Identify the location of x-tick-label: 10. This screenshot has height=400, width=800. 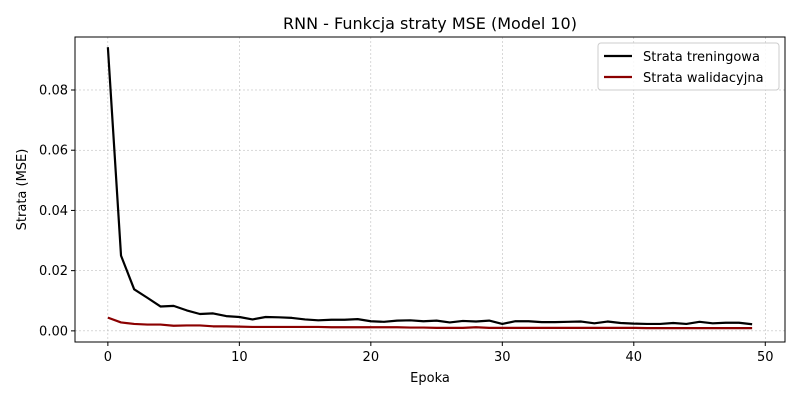
(239, 357).